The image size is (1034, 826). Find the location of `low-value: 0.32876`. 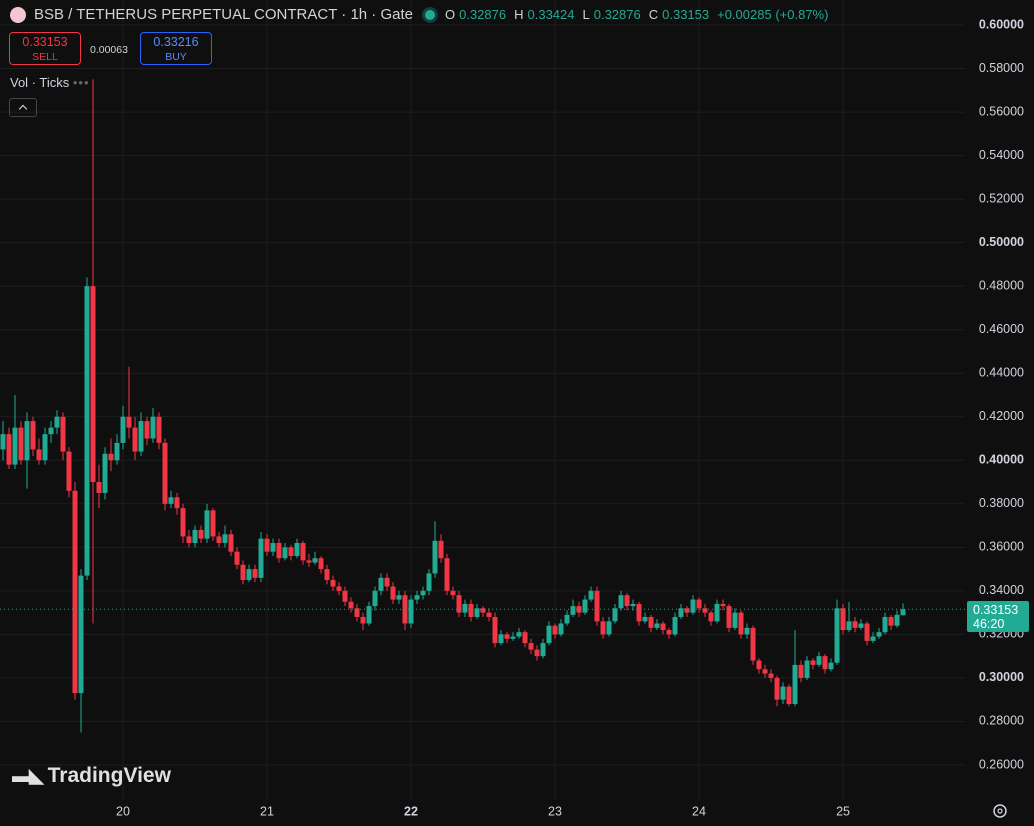

low-value: 0.32876 is located at coordinates (617, 14).